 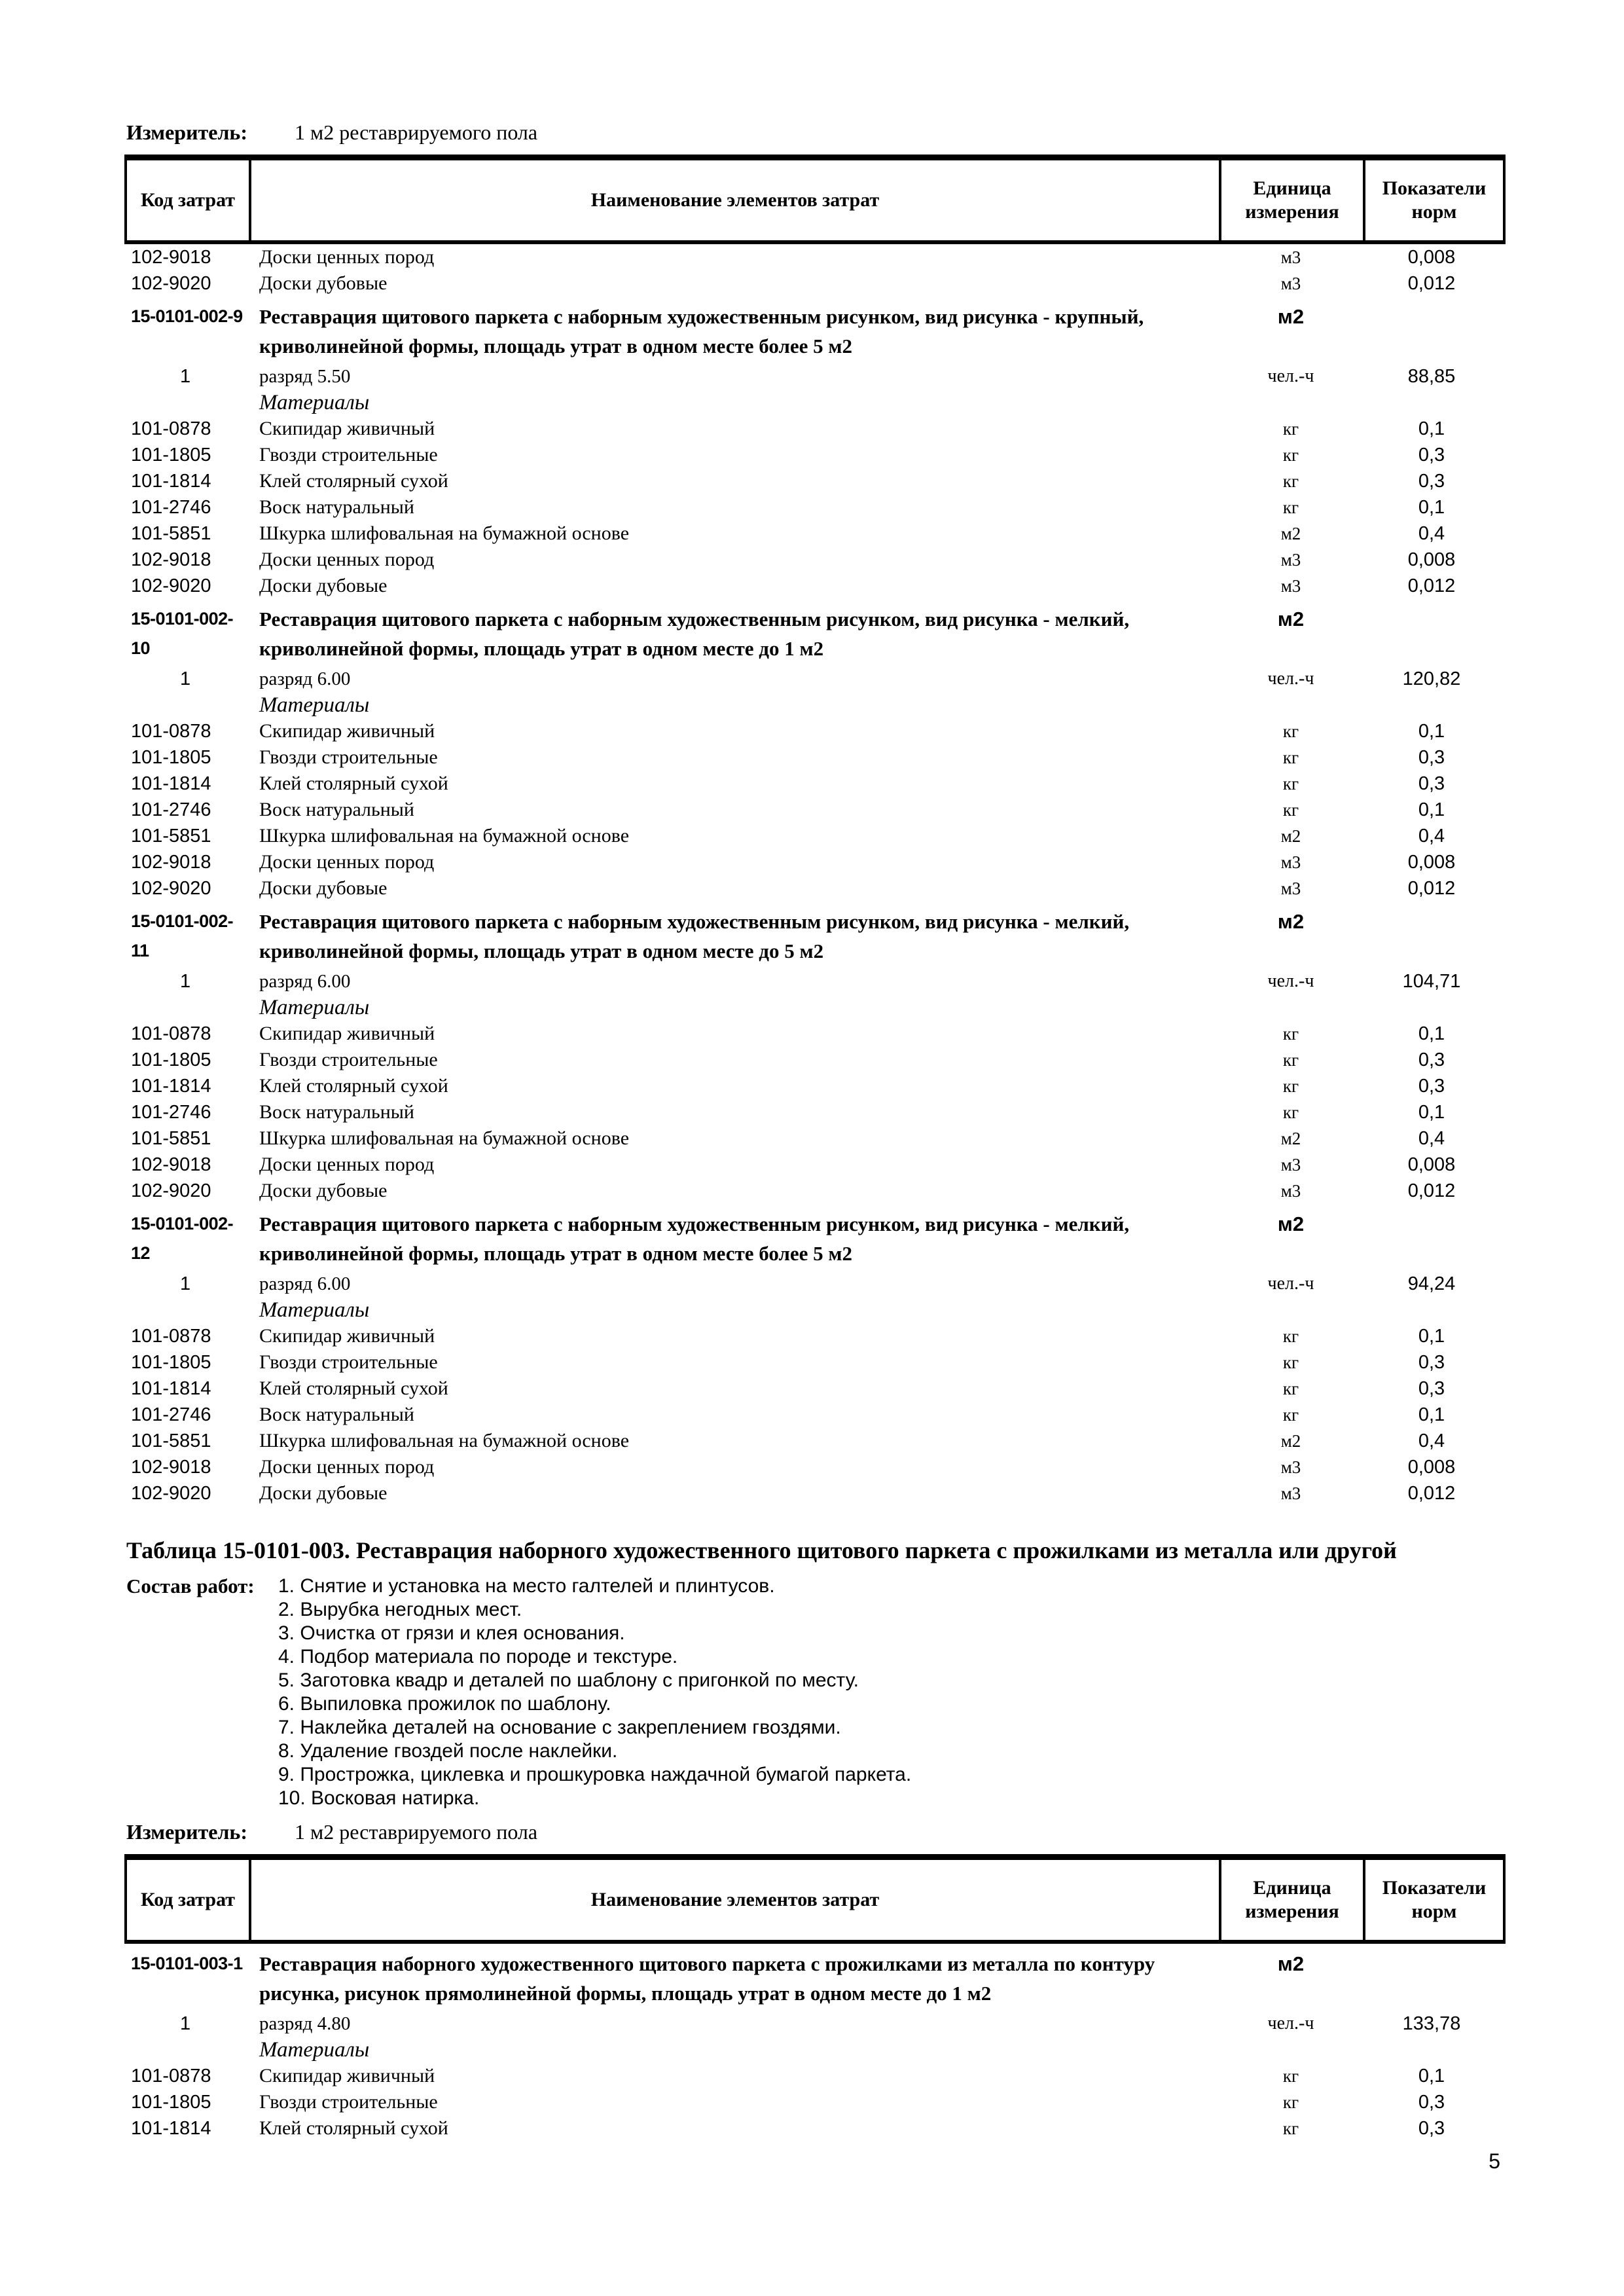 What do you see at coordinates (182, 1238) in the screenshot?
I see `row-code: 15-0101-002-12` at bounding box center [182, 1238].